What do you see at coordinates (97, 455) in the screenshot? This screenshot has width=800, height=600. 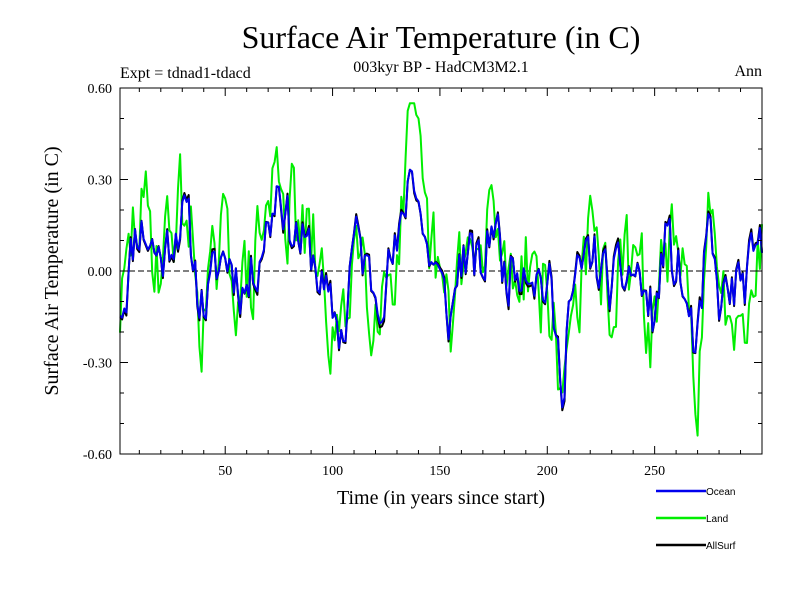 I see `y-tick-label: -0.60` at bounding box center [97, 455].